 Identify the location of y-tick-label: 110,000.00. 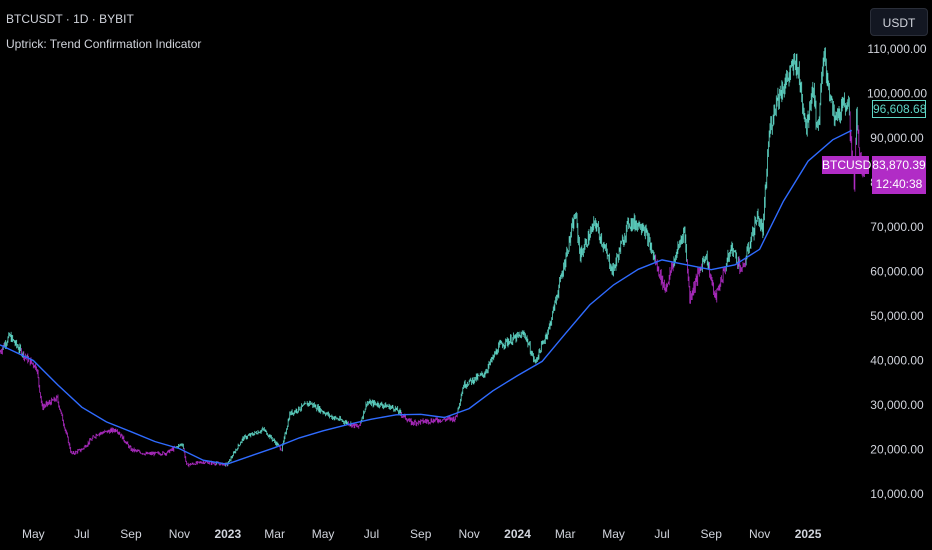
(896, 49).